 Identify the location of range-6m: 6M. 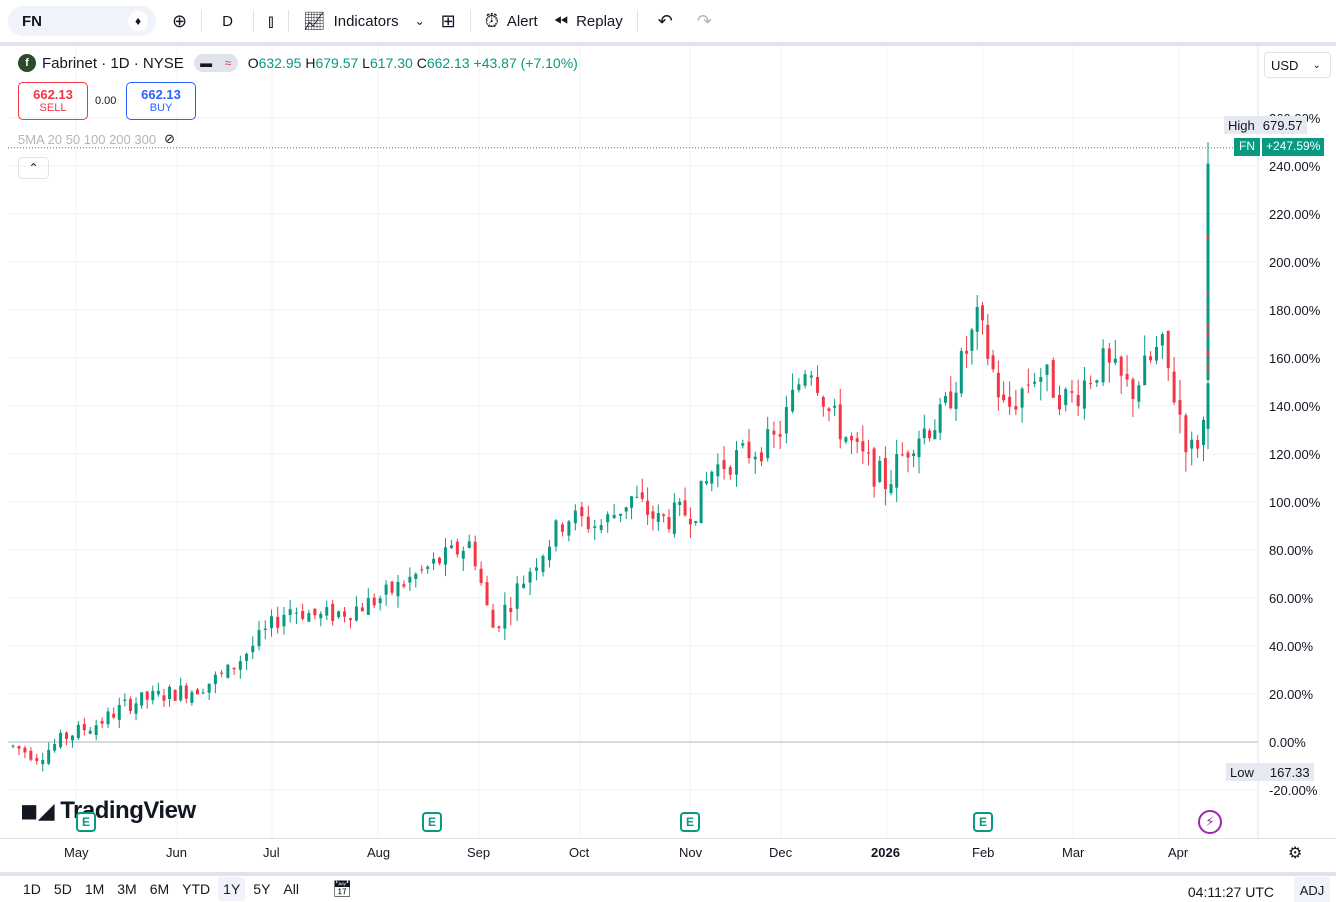
(159, 889).